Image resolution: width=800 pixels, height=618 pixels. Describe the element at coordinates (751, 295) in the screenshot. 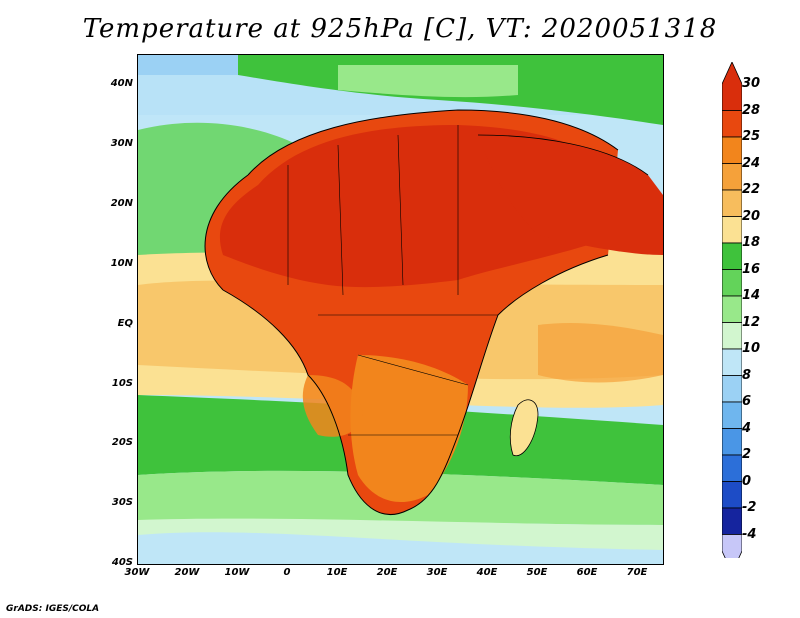

I see `colorbar-label: 14` at that location.